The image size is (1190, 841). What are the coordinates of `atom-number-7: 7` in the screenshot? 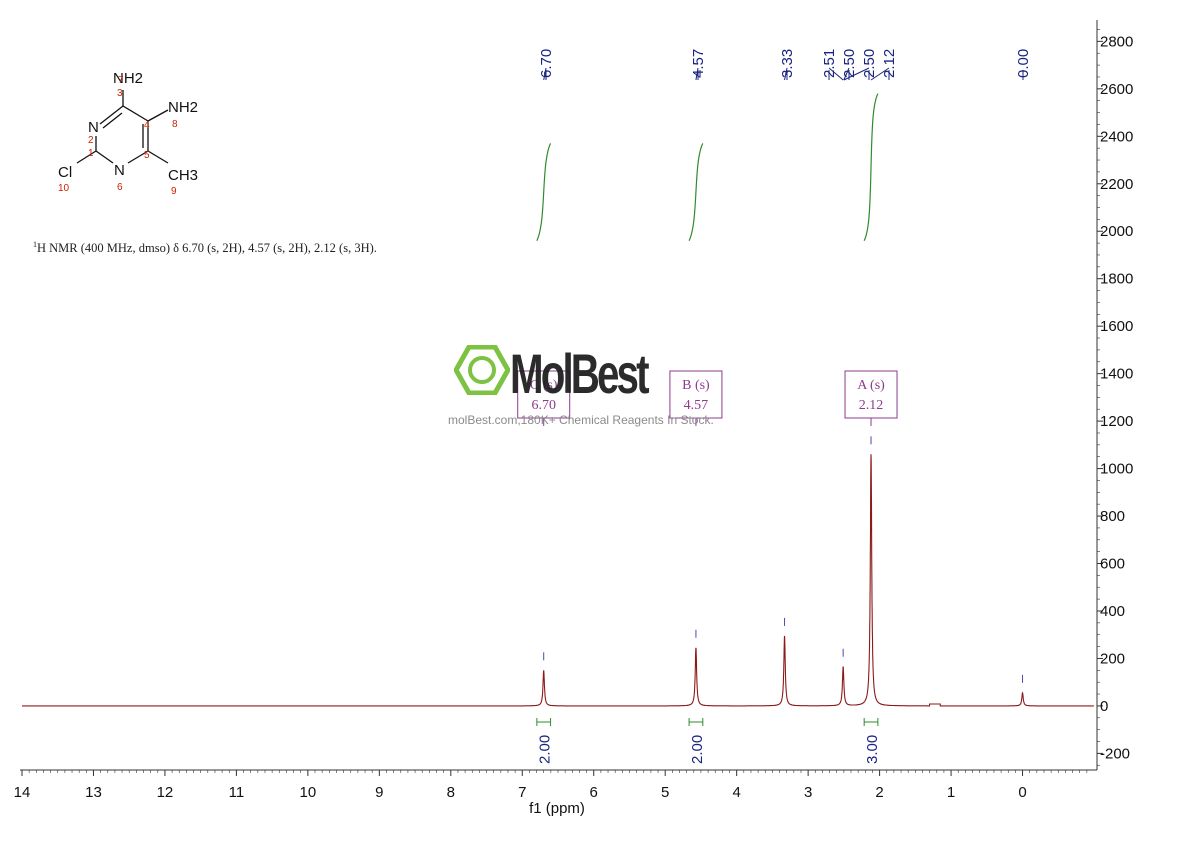 It's located at (121, 80).